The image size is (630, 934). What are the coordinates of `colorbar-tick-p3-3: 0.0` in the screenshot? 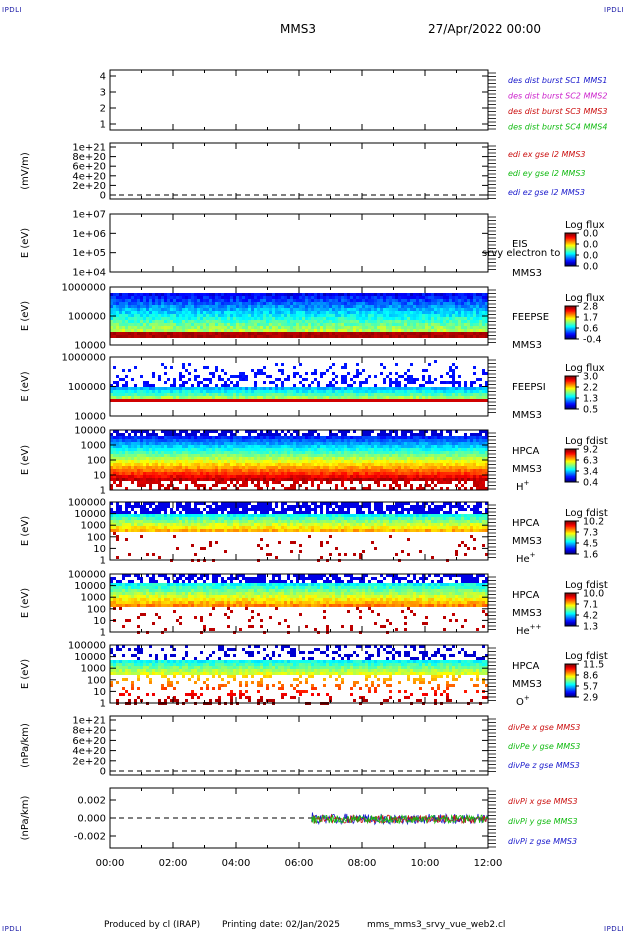 It's located at (590, 267).